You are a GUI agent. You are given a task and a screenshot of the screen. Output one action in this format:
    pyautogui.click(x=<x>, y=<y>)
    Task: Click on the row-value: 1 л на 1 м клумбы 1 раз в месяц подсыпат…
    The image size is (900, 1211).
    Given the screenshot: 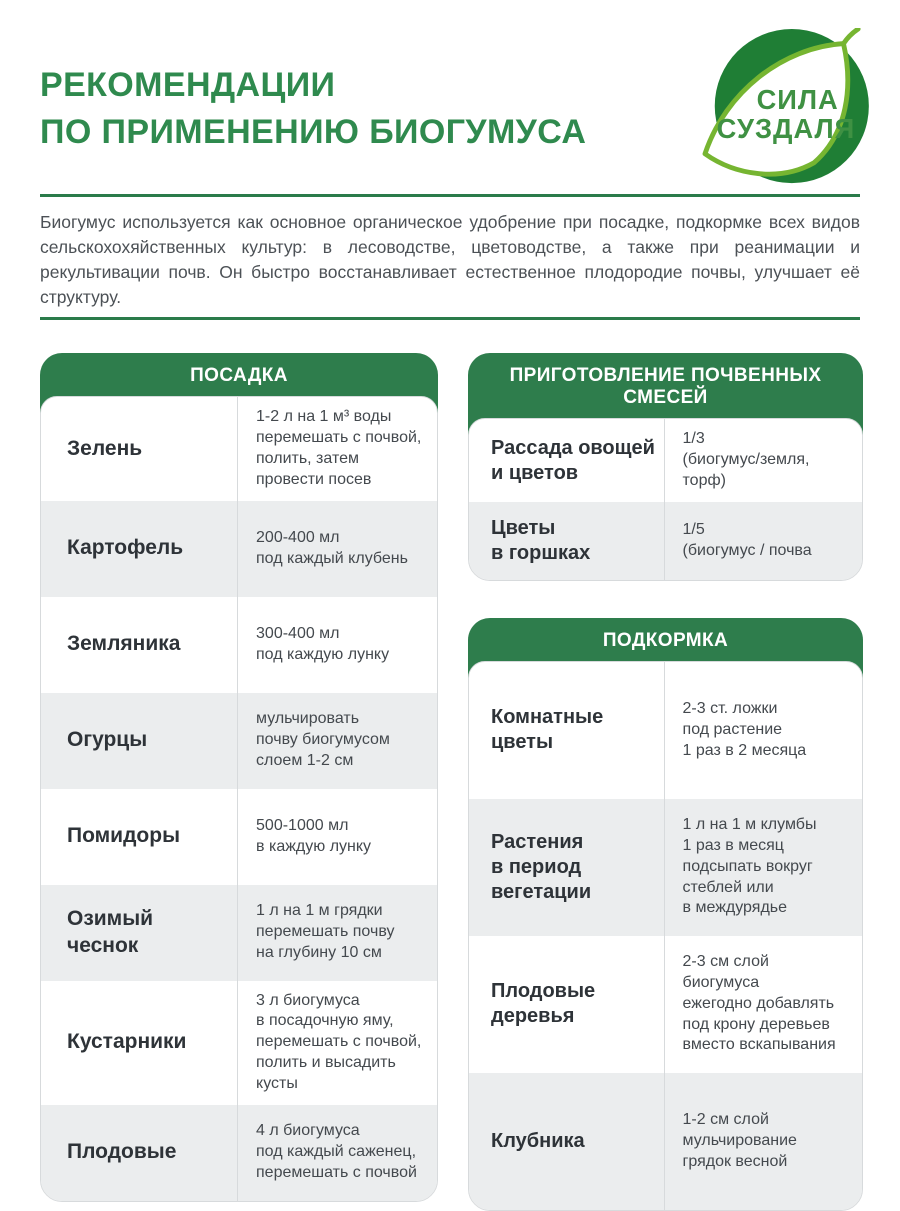 What is the action you would take?
    pyautogui.click(x=762, y=867)
    